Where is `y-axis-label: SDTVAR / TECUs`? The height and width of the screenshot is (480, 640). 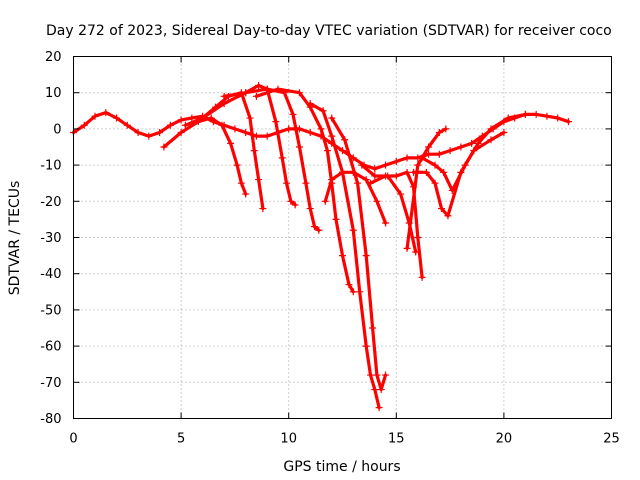
y-axis-label: SDTVAR / TECUs is located at coordinates (15, 238).